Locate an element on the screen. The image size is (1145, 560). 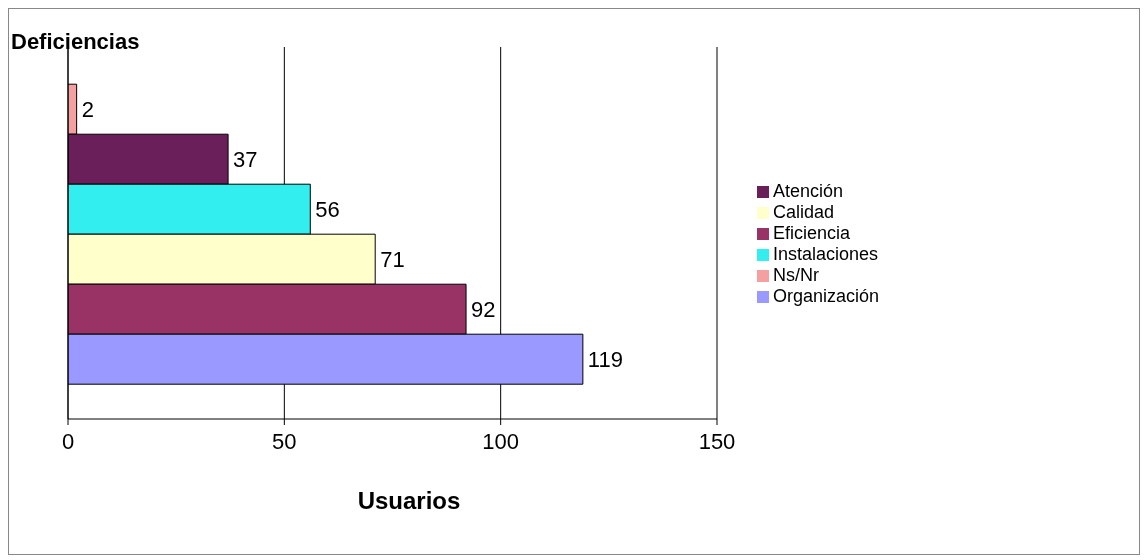
data-label: 37 is located at coordinates (245, 160).